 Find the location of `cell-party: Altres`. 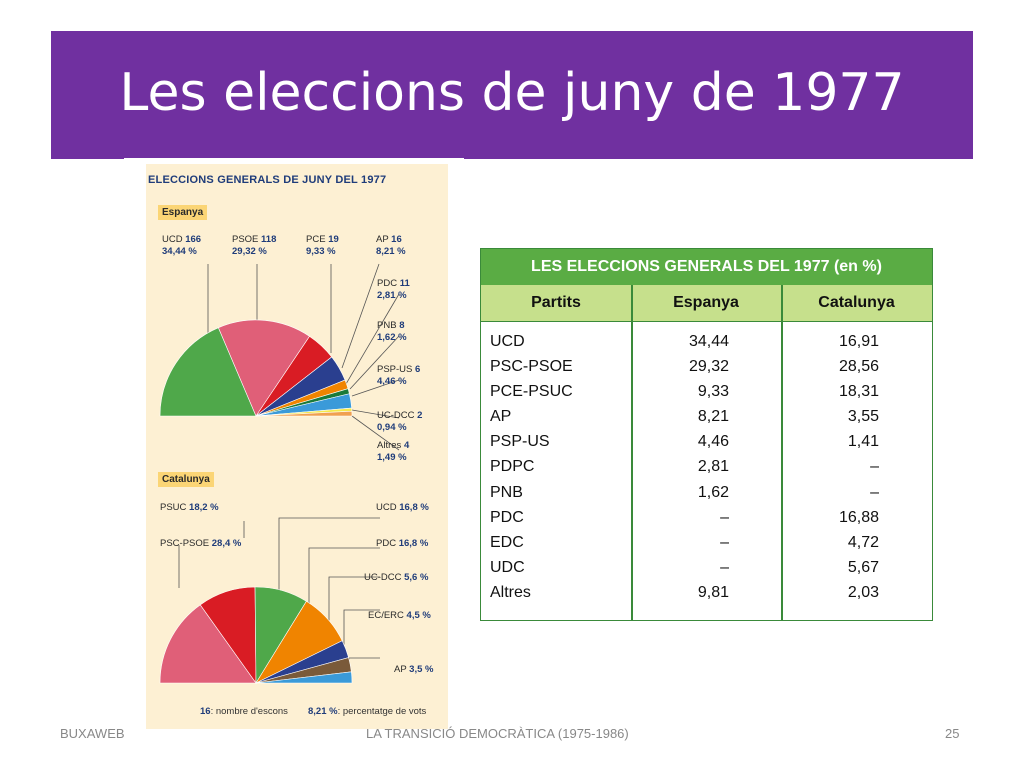

cell-party: Altres is located at coordinates (510, 592).